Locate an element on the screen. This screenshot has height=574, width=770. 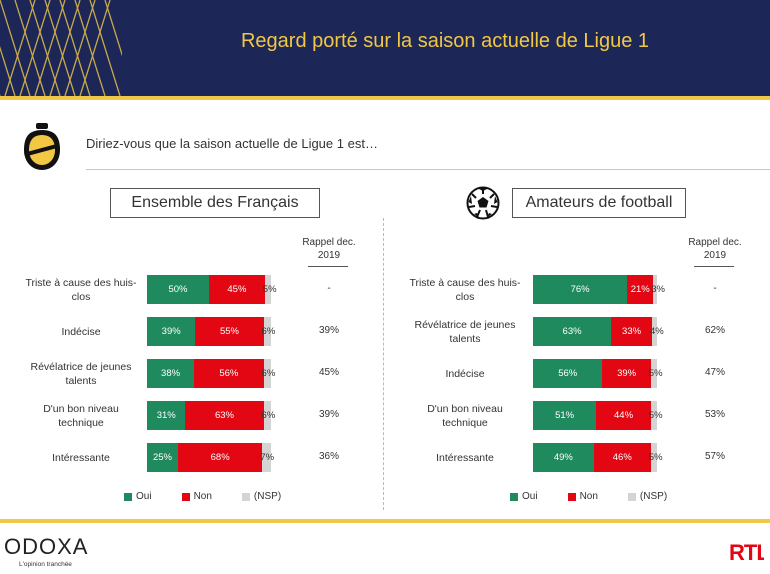
bar-segment-non: 33% is located at coordinates (632, 331).